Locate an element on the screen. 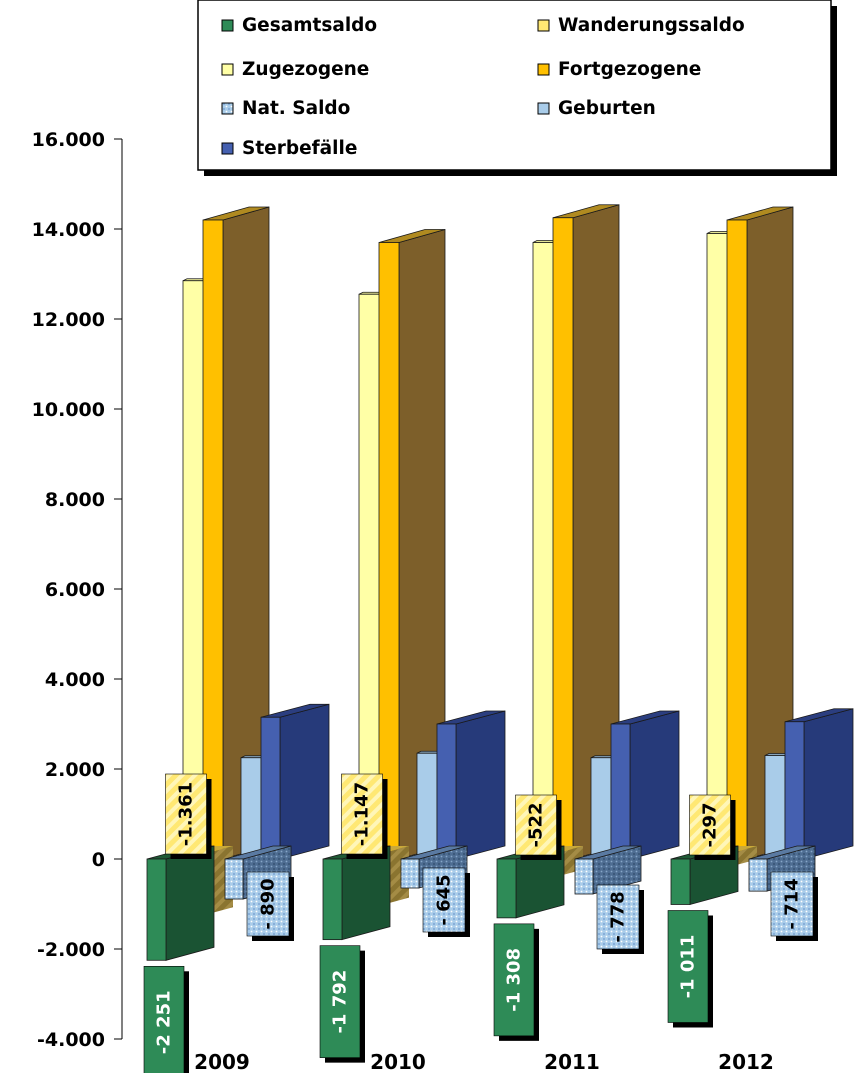 The width and height of the screenshot is (857, 1073). y-tick-label: 8.000 is located at coordinates (75, 500).